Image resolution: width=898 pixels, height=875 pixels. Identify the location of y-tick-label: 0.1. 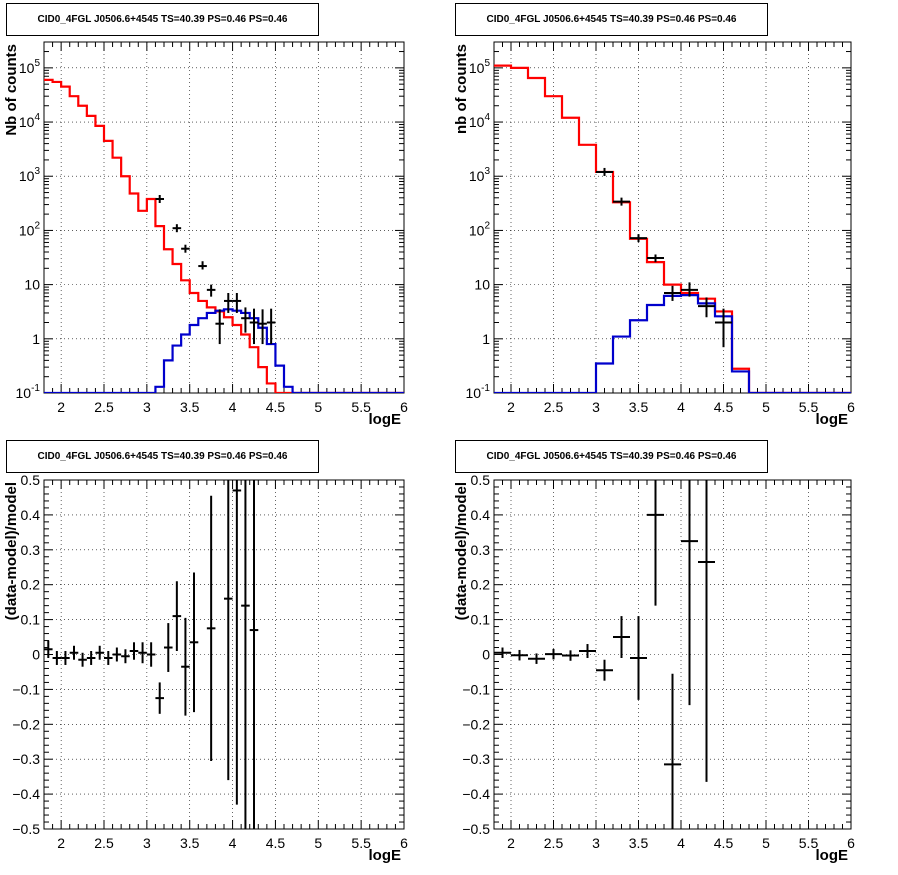
(481, 620).